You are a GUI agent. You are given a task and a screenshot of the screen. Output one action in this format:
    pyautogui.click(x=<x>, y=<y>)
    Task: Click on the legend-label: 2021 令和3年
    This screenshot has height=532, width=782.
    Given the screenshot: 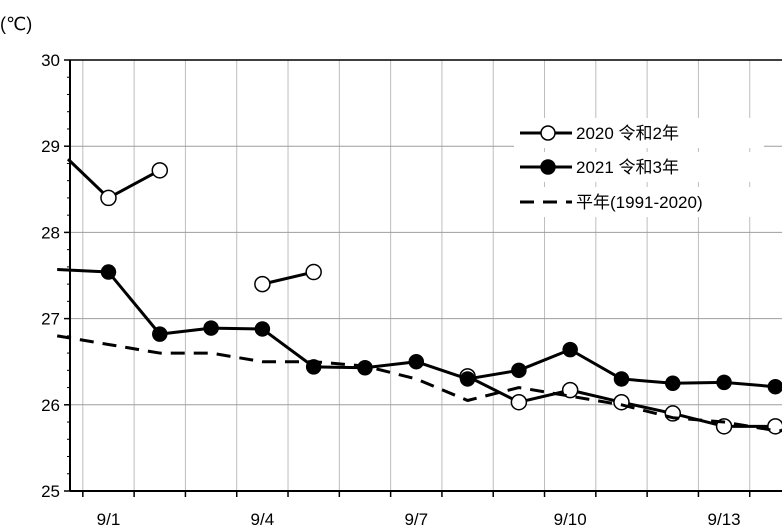 What is the action you would take?
    pyautogui.click(x=627, y=167)
    